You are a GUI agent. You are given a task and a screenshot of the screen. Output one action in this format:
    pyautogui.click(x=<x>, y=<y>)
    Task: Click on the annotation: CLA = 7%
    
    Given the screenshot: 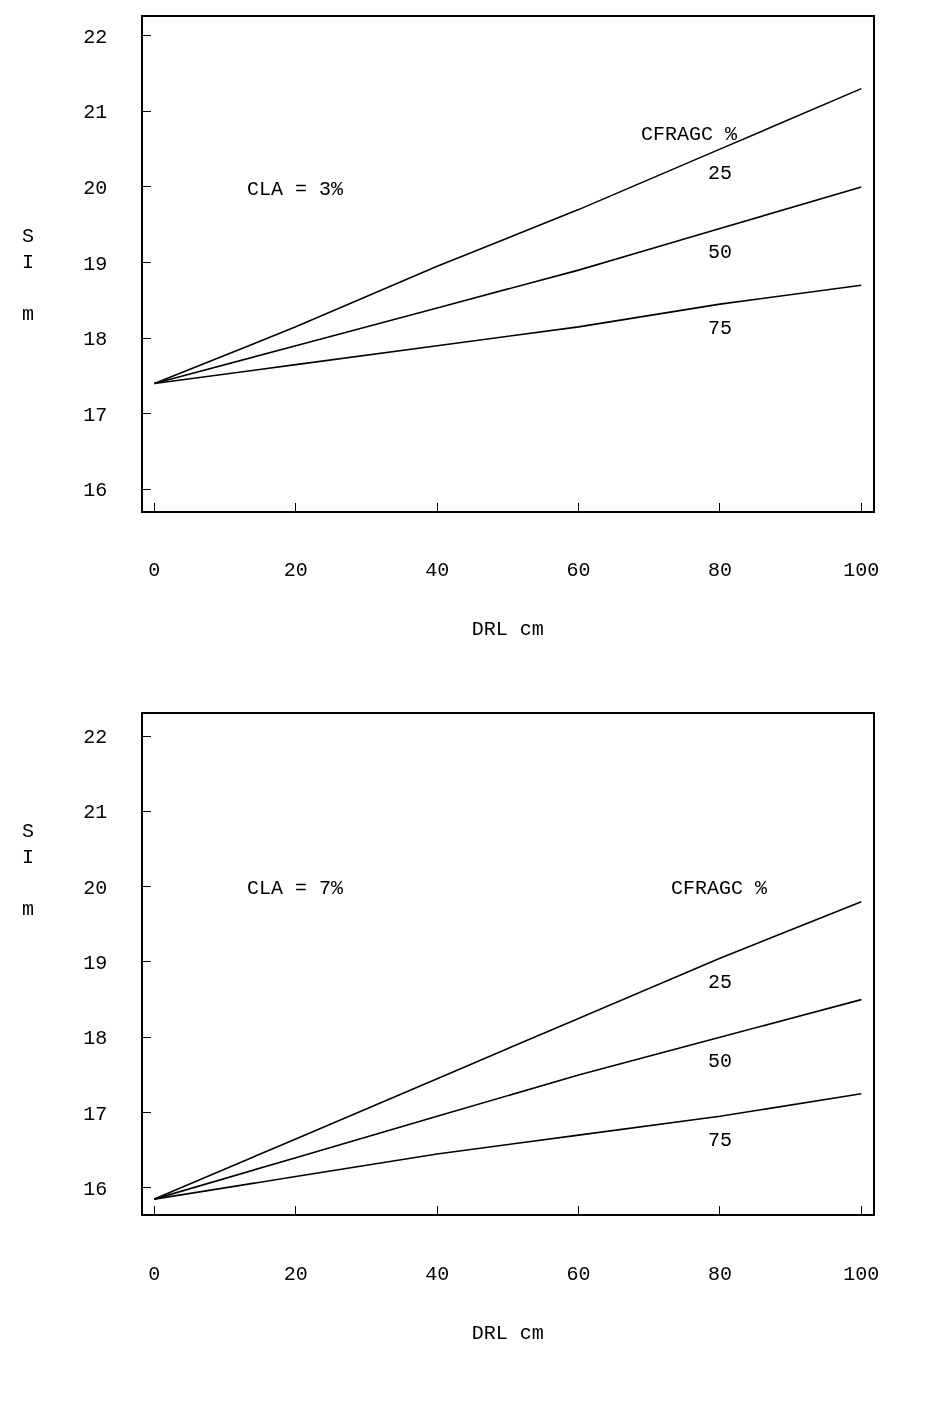 What is the action you would take?
    pyautogui.click(x=296, y=888)
    